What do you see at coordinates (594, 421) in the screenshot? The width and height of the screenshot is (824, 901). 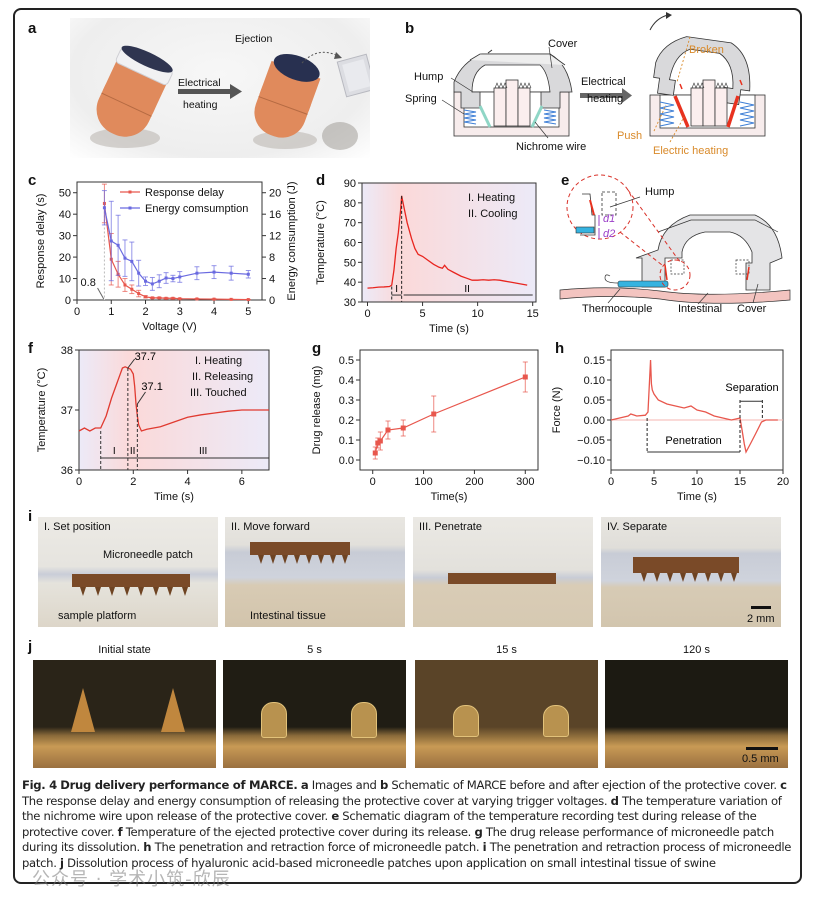 I see `y-tick-label: 0.00` at bounding box center [594, 421].